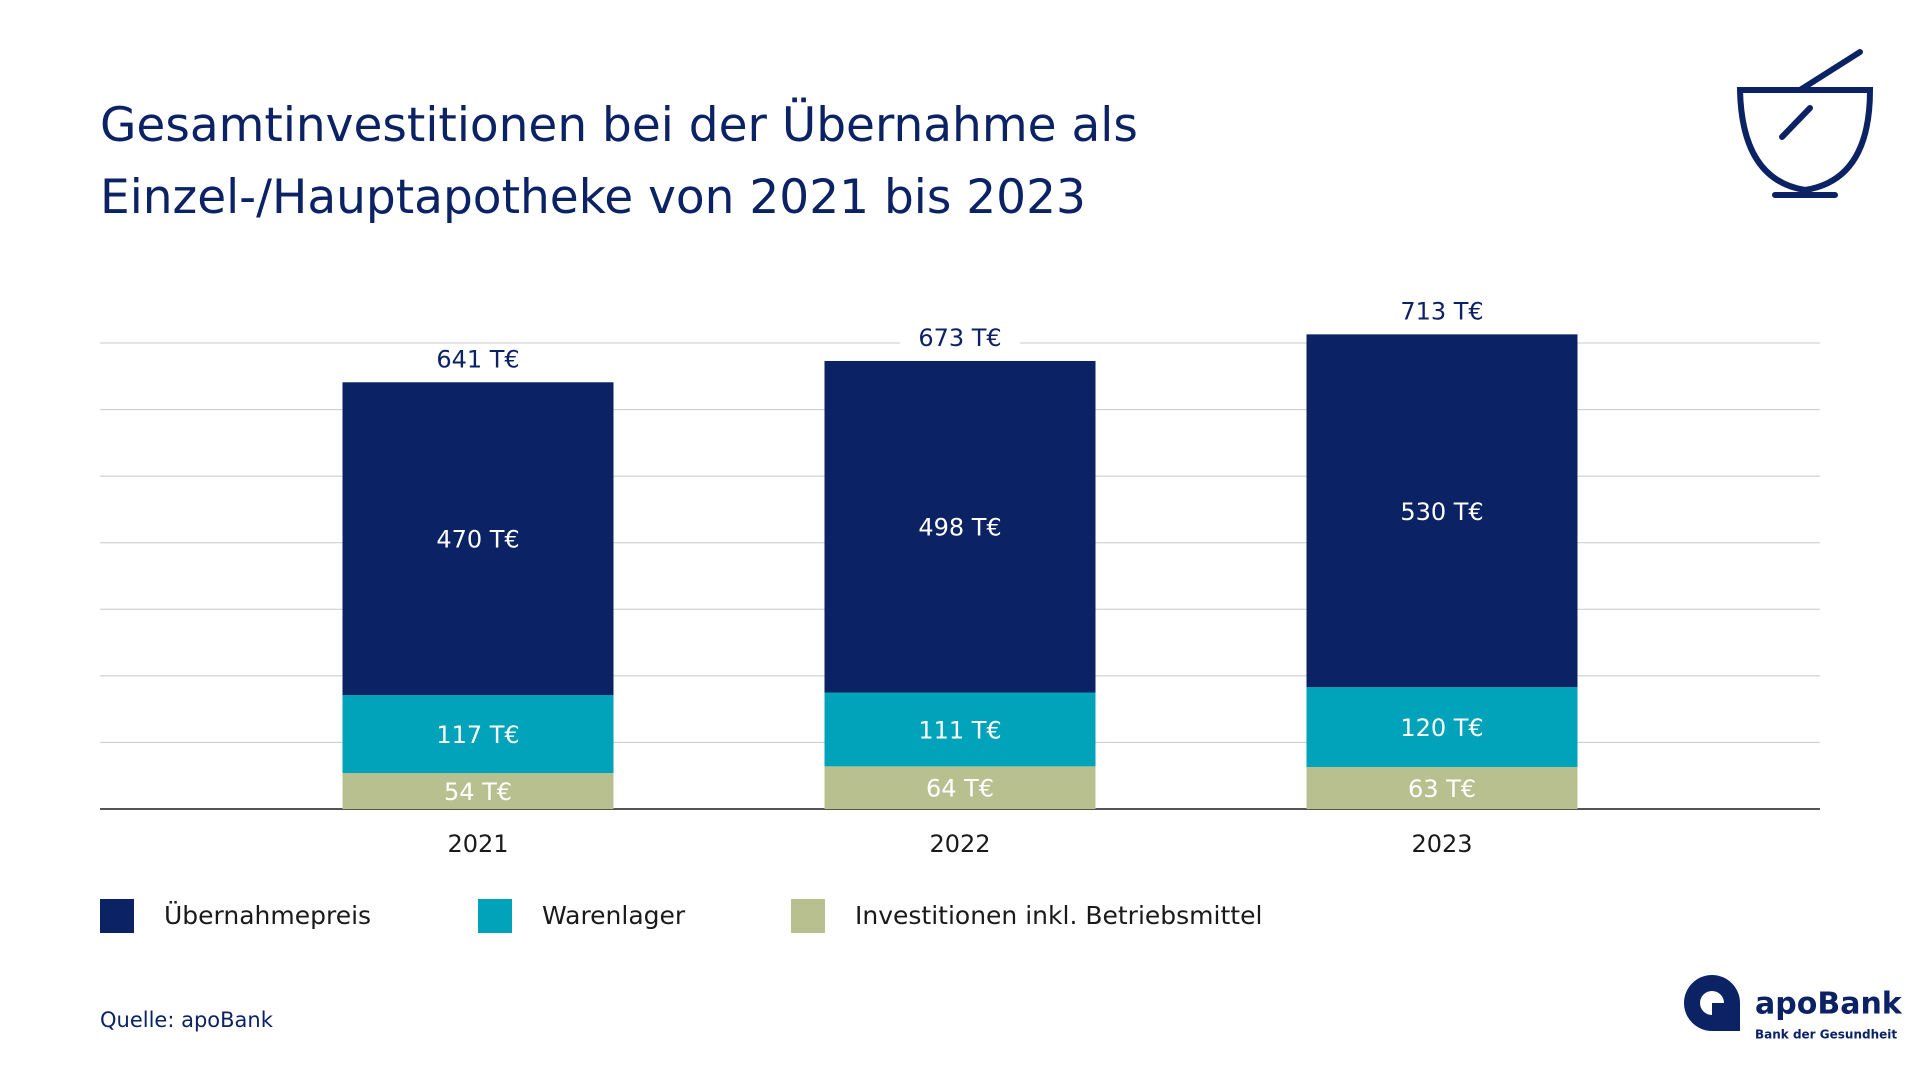 The image size is (1920, 1080). What do you see at coordinates (1058, 915) in the screenshot?
I see `legend-label: Investitionen inkl. Betriebsmittel` at bounding box center [1058, 915].